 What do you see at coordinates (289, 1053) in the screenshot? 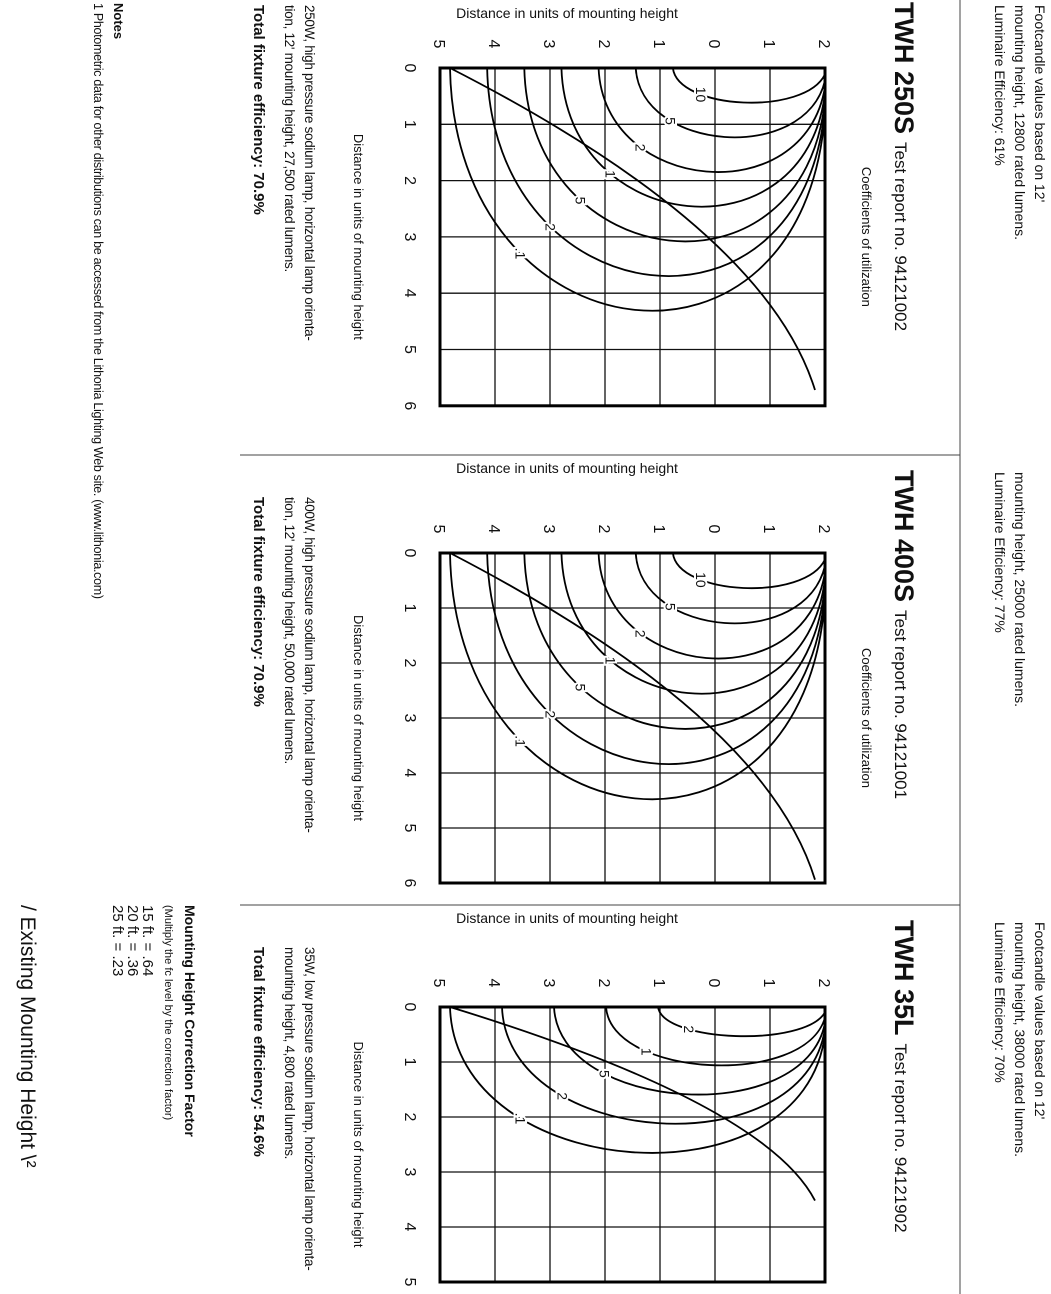
I see `description: mounting height, 4,800 rated lumens.` at bounding box center [289, 1053].